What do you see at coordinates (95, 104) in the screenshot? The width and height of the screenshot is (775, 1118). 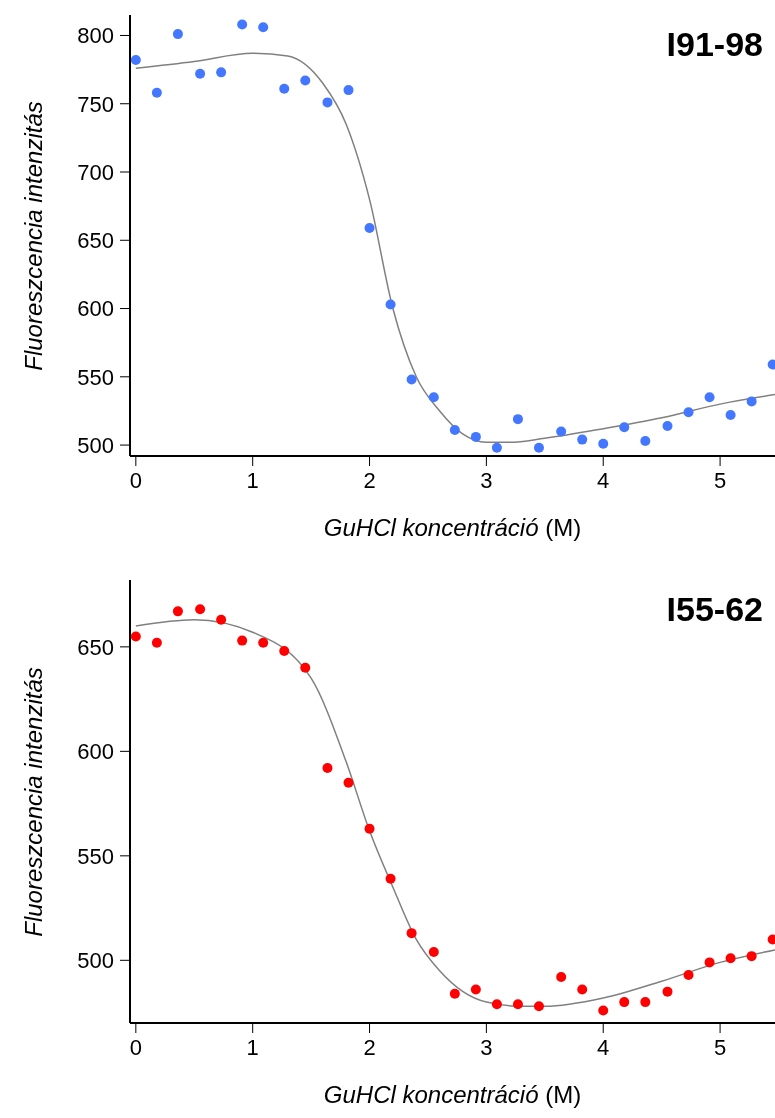 I see `y-tick-label: 750` at bounding box center [95, 104].